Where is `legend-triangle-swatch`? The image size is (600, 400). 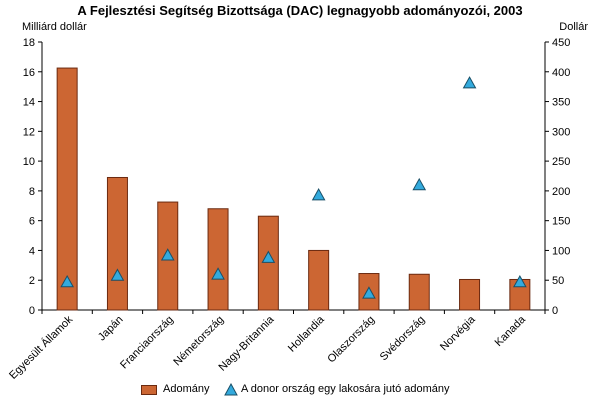
legend-triangle-swatch is located at coordinates (231, 389).